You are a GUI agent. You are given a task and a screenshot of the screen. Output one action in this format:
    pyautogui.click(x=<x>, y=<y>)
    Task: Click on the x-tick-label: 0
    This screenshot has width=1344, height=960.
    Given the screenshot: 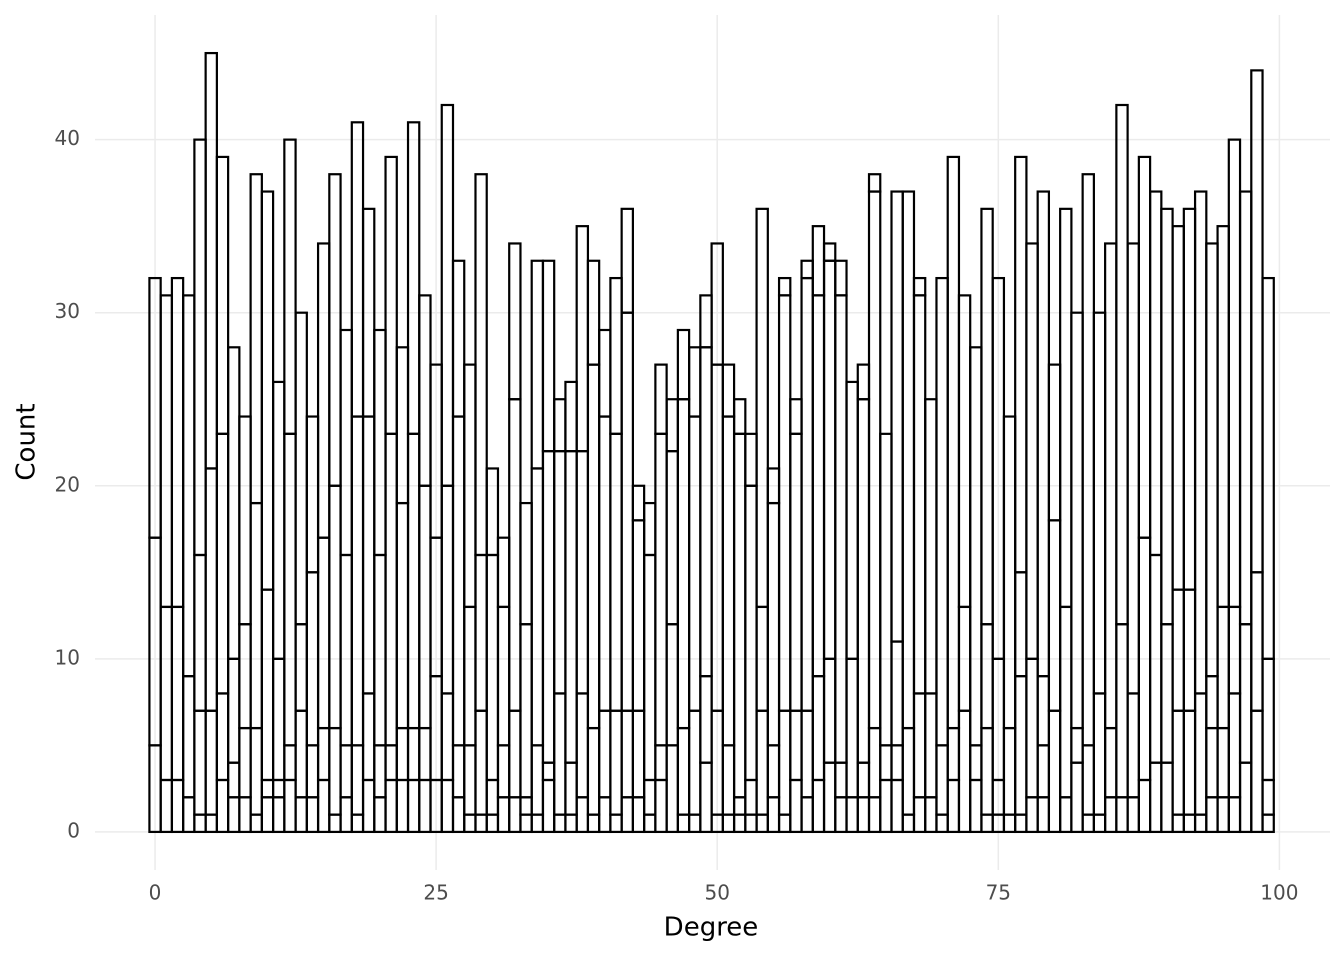 What is the action you would take?
    pyautogui.click(x=155, y=893)
    